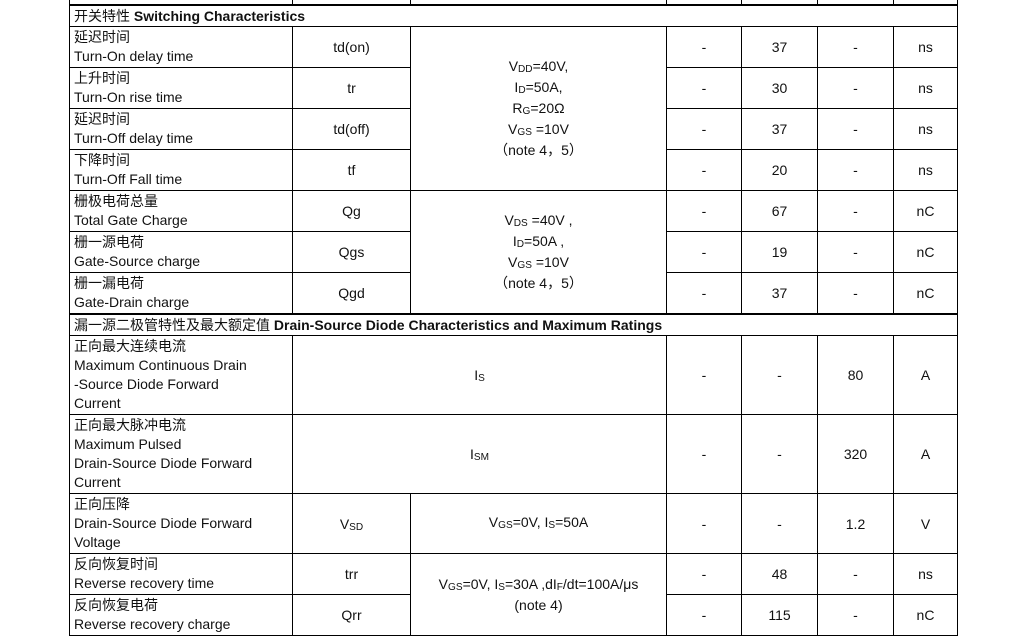 This screenshot has height=641, width=1028. Describe the element at coordinates (855, 454) in the screenshot. I see `max-cell: 320` at that location.